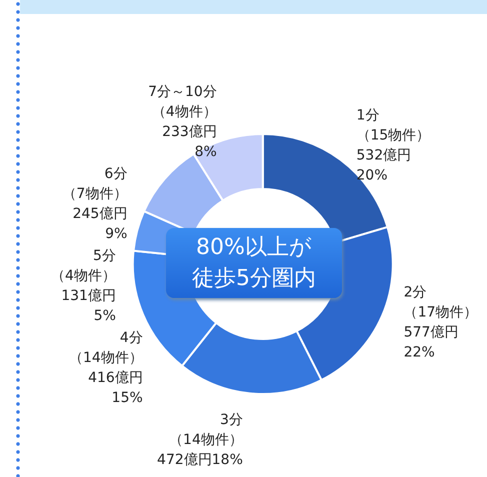 The height and width of the screenshot is (477, 487). What do you see at coordinates (131, 338) in the screenshot?
I see `slice-label: 4分` at bounding box center [131, 338].